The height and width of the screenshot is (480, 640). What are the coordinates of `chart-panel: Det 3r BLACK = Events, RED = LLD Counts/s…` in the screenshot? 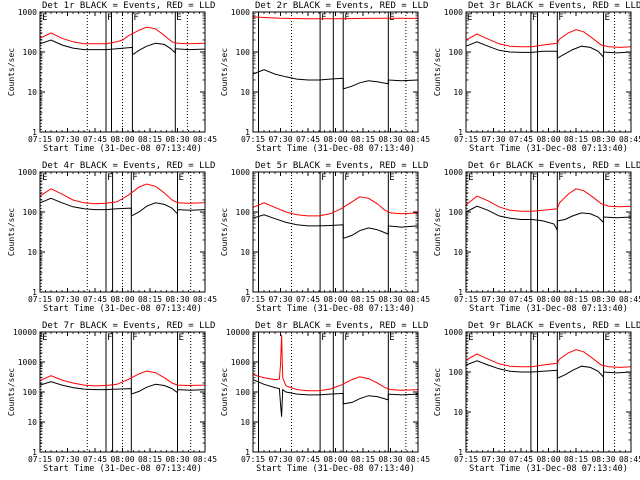 It's located at (536, 77).